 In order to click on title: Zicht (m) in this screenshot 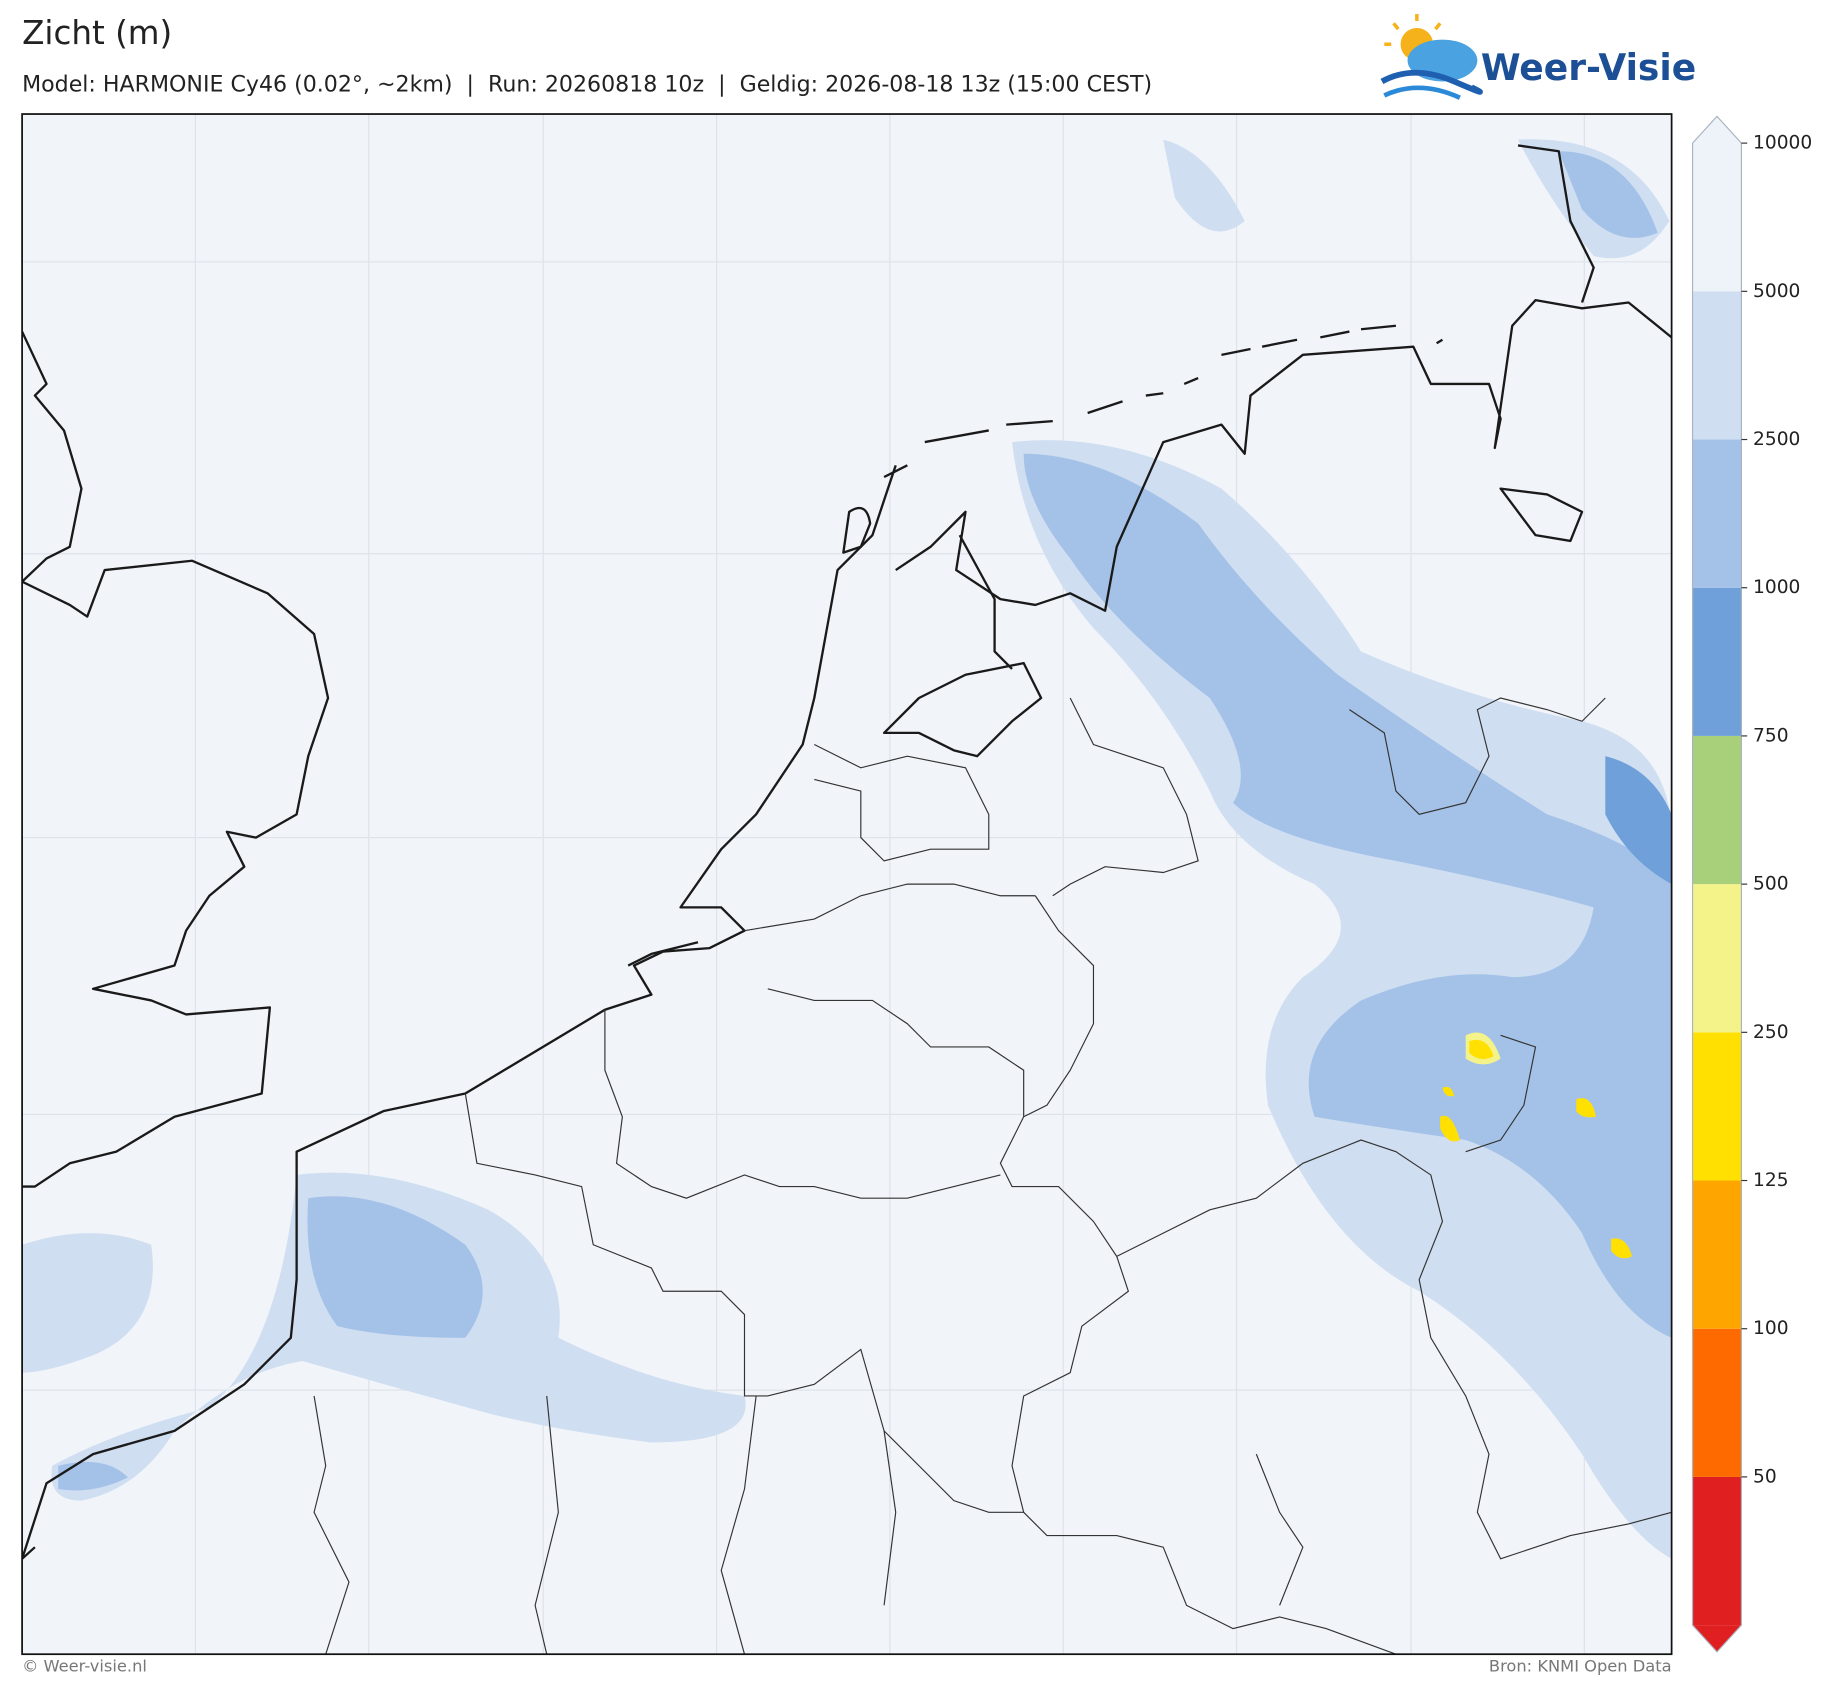, I will do `click(97, 33)`.